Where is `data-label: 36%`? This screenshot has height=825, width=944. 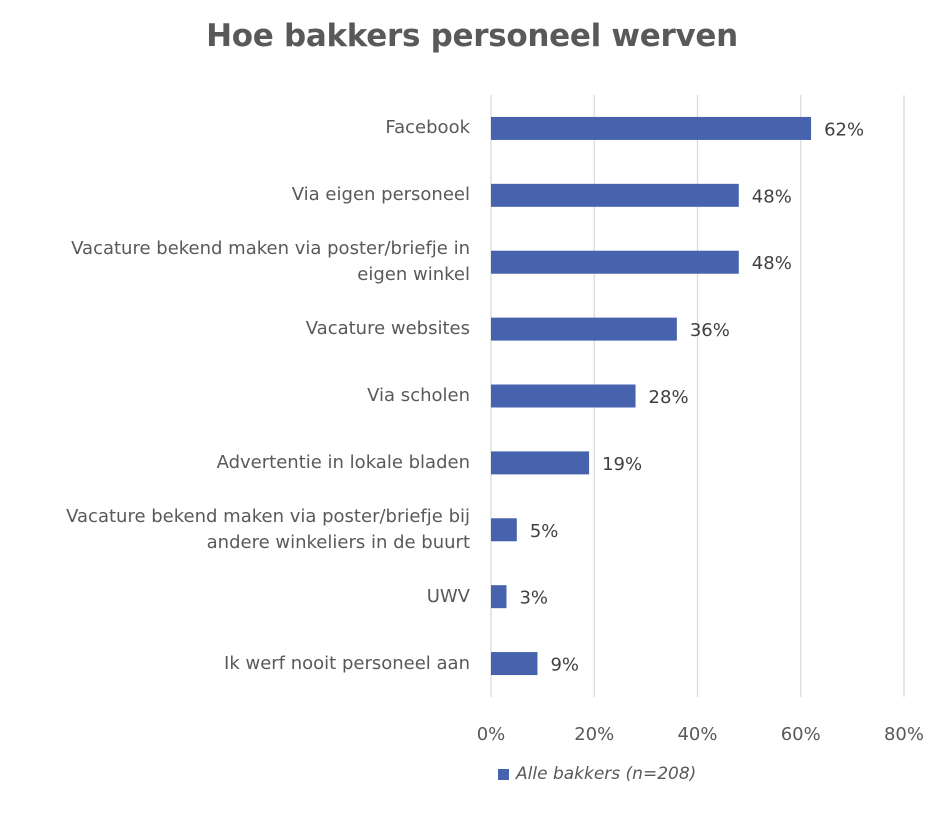 data-label: 36% is located at coordinates (710, 330).